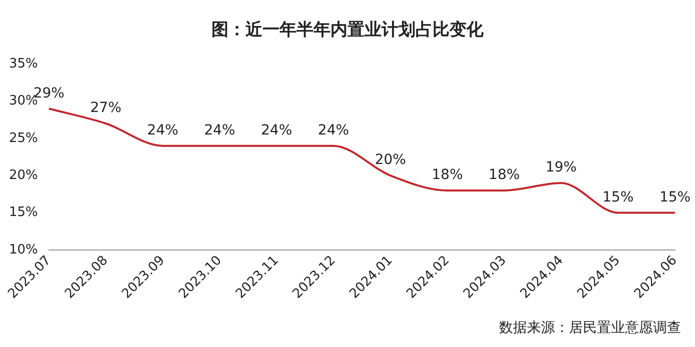 This screenshot has height=347, width=695. Describe the element at coordinates (390, 160) in the screenshot. I see `data-label: 20%` at that location.